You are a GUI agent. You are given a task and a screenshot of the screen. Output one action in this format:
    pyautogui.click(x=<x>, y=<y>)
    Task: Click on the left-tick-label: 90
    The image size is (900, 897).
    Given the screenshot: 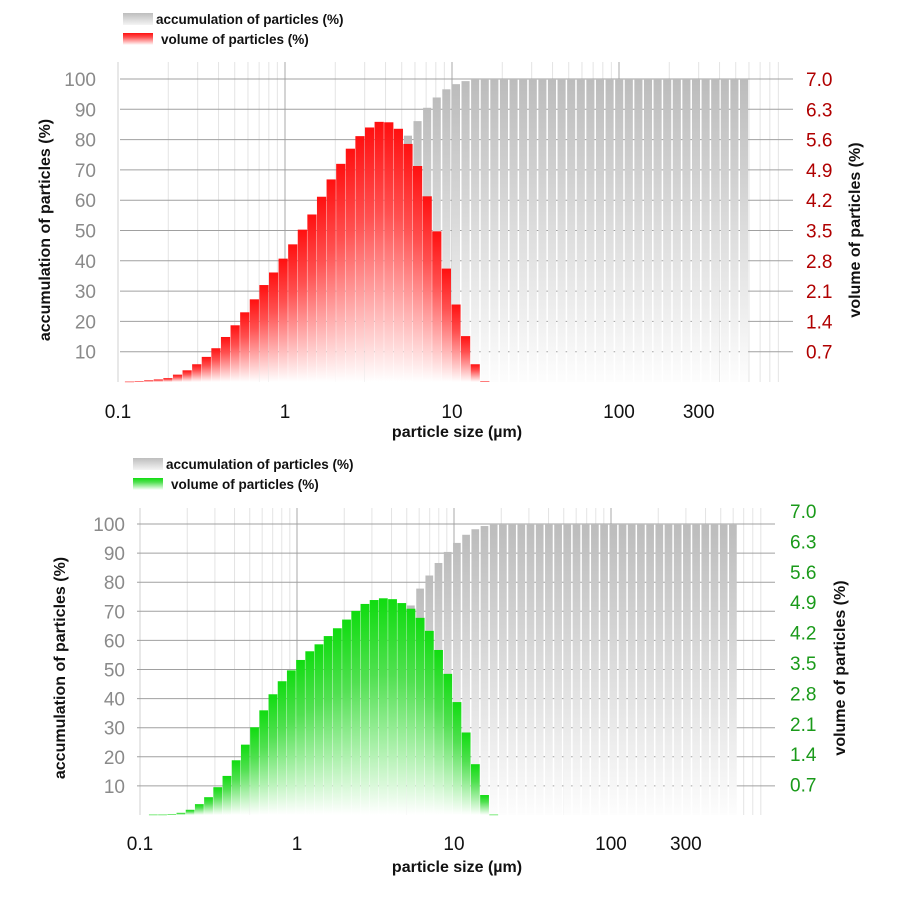 What is the action you would take?
    pyautogui.click(x=85, y=110)
    